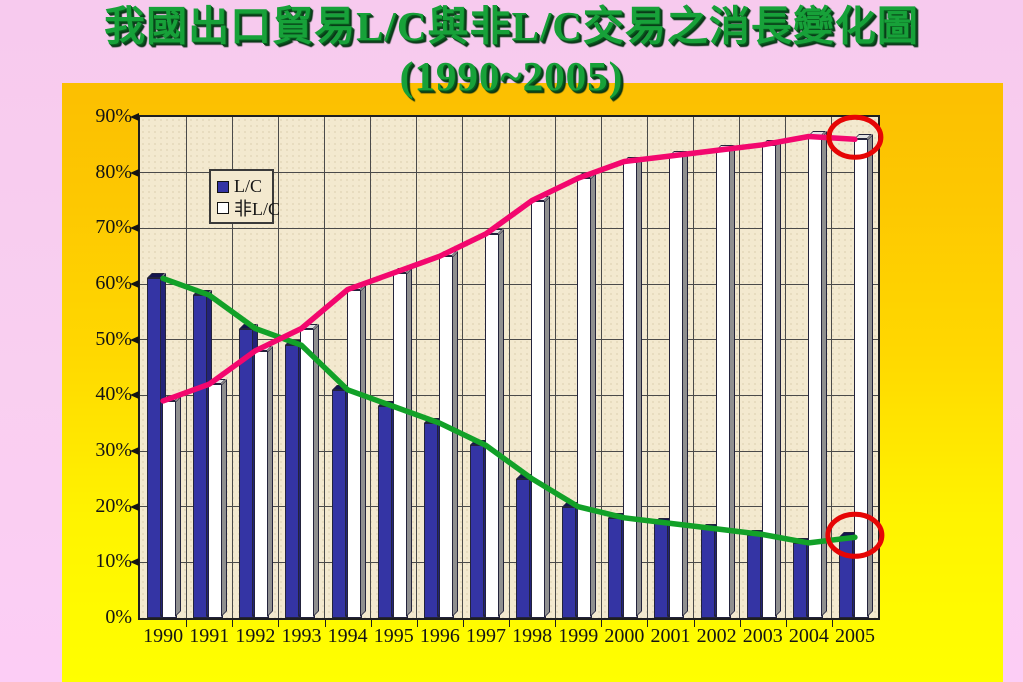 This screenshot has height=682, width=1023. What do you see at coordinates (587, 395) in the screenshot?
I see `bar-non-lc-1999` at bounding box center [587, 395].